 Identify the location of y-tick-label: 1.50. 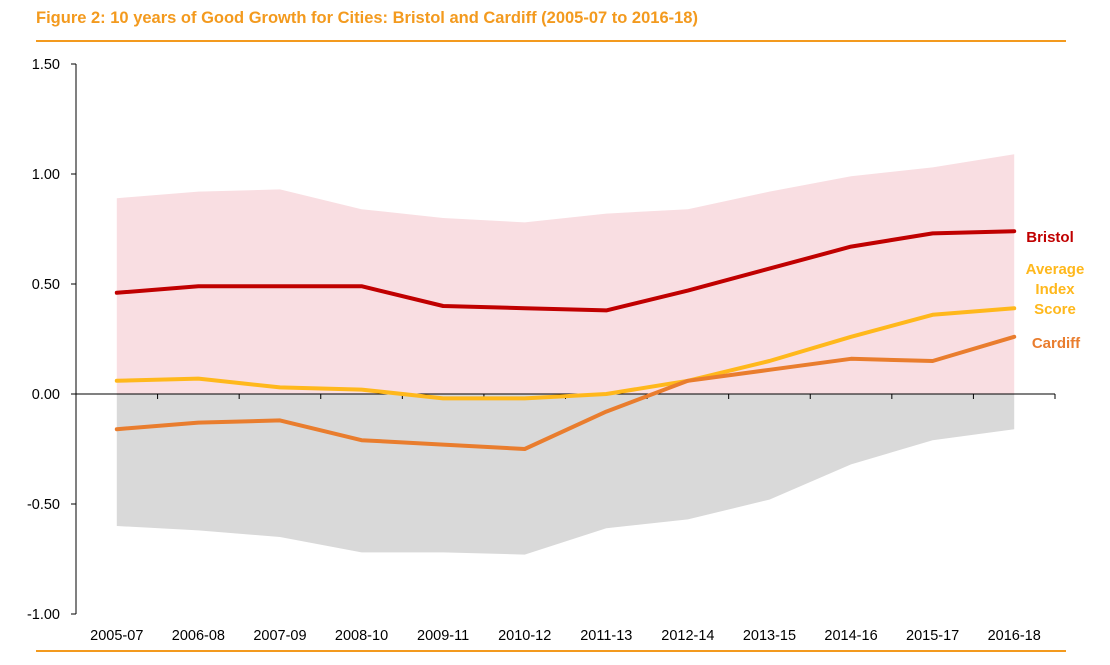
(46, 65).